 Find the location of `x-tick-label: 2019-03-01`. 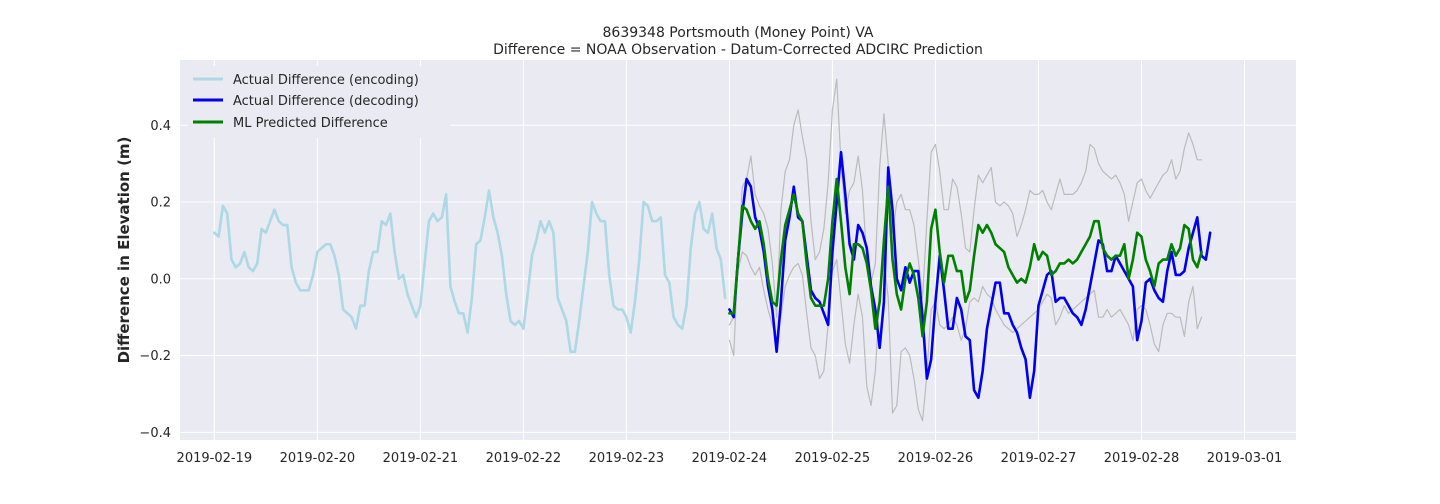

x-tick-label: 2019-03-01 is located at coordinates (1245, 458).